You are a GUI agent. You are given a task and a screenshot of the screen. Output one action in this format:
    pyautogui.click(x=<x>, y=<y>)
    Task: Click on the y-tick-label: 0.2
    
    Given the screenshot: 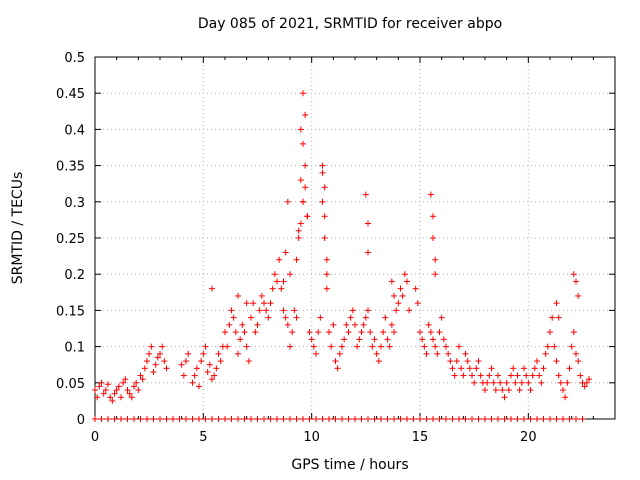 What is the action you would take?
    pyautogui.click(x=74, y=275)
    